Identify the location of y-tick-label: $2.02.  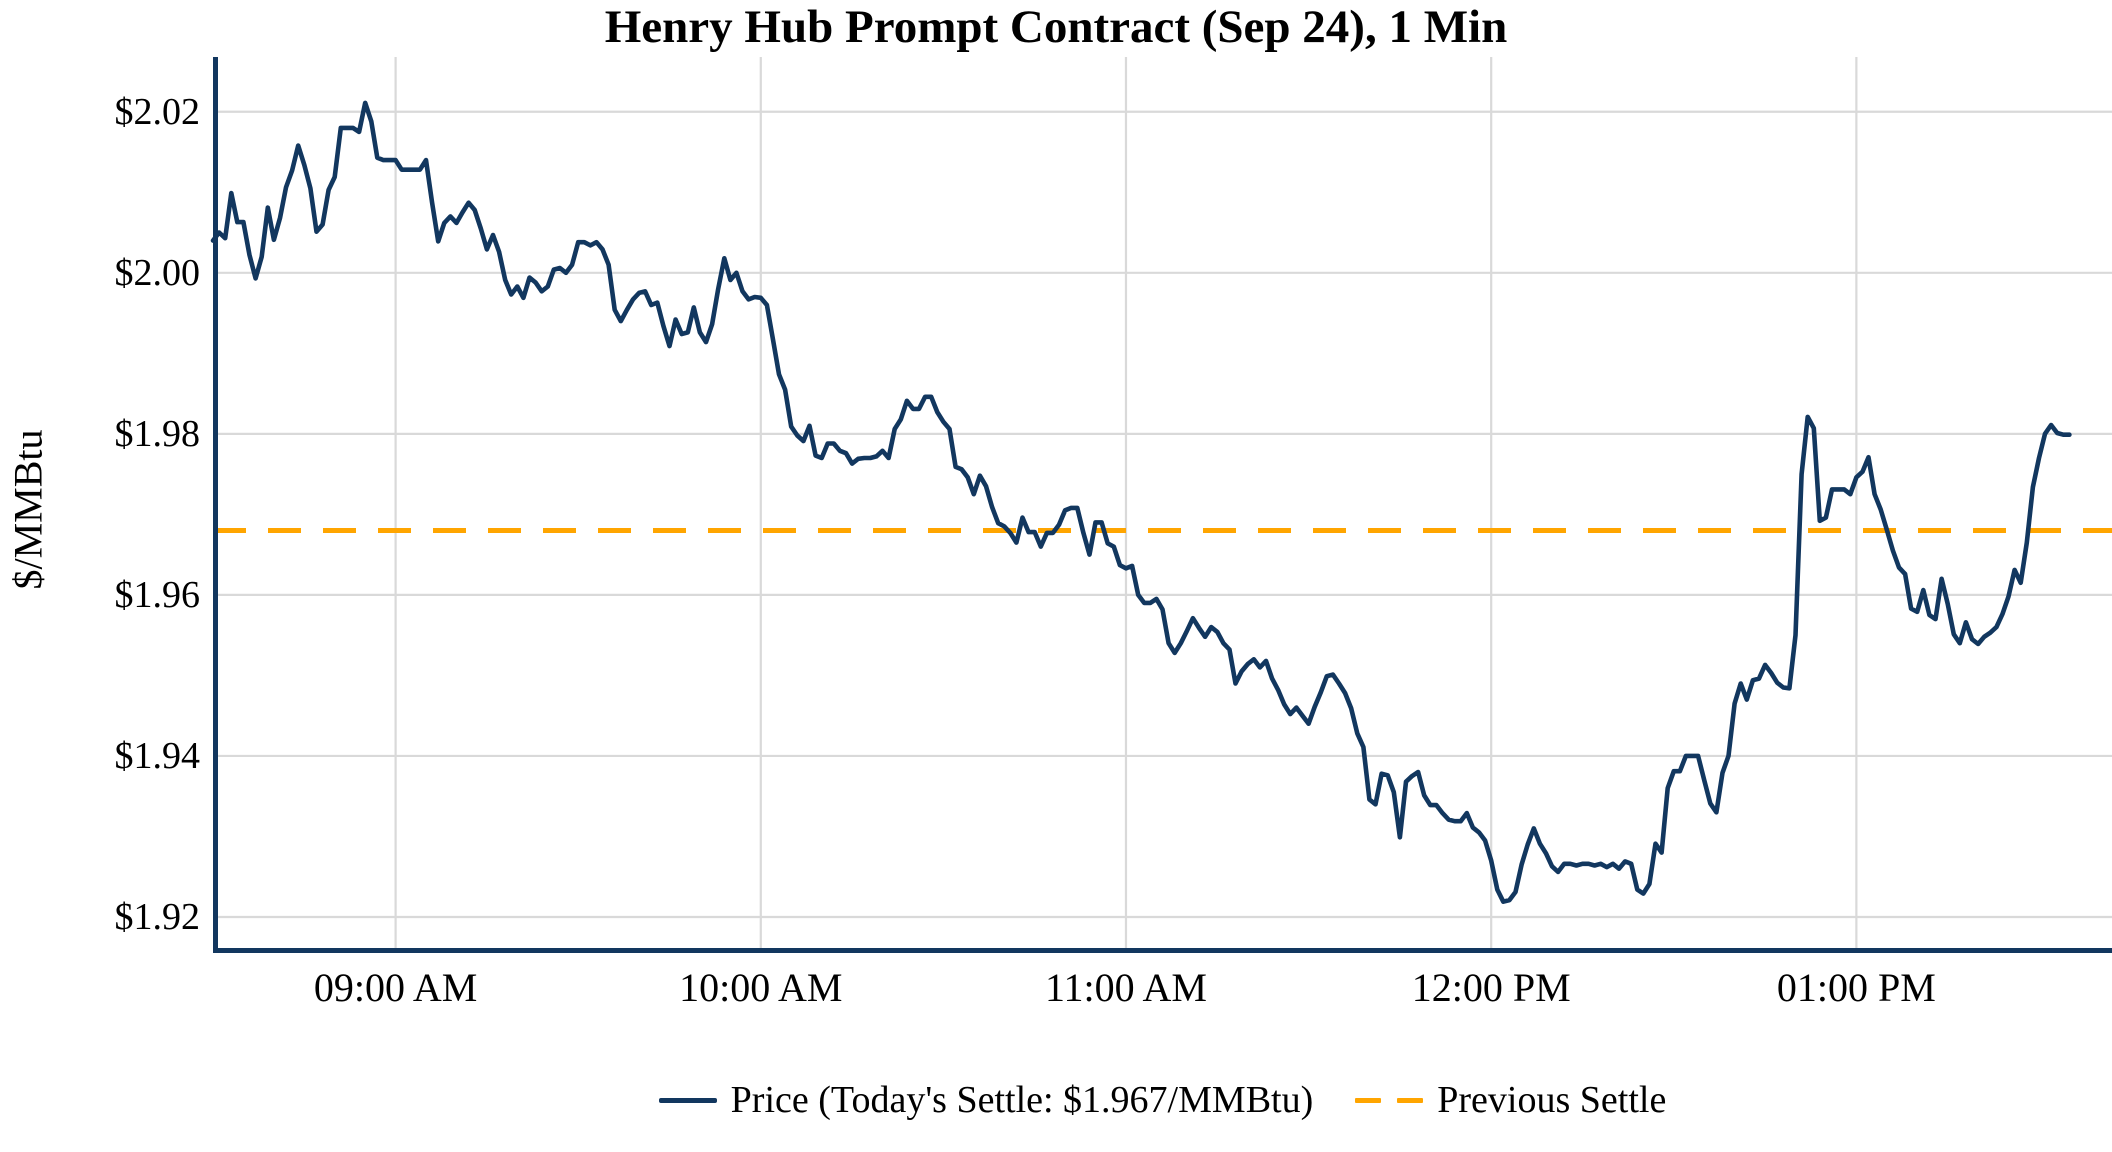
(157, 111).